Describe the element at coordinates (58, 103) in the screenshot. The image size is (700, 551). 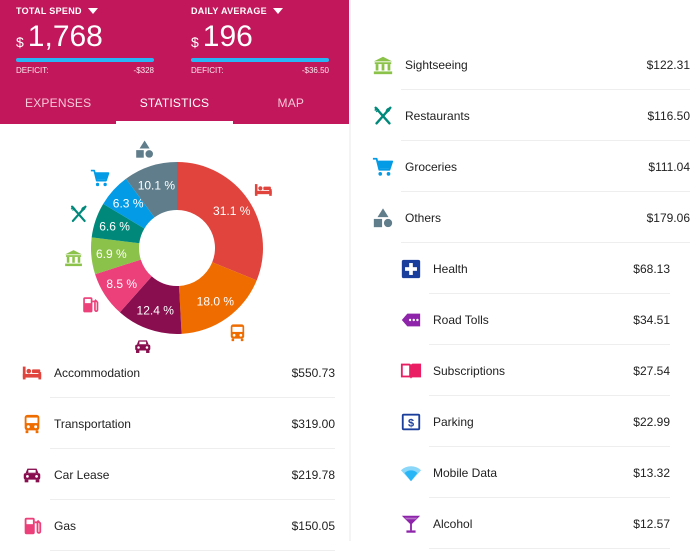
I see `tab-expenses: EXPENSES` at that location.